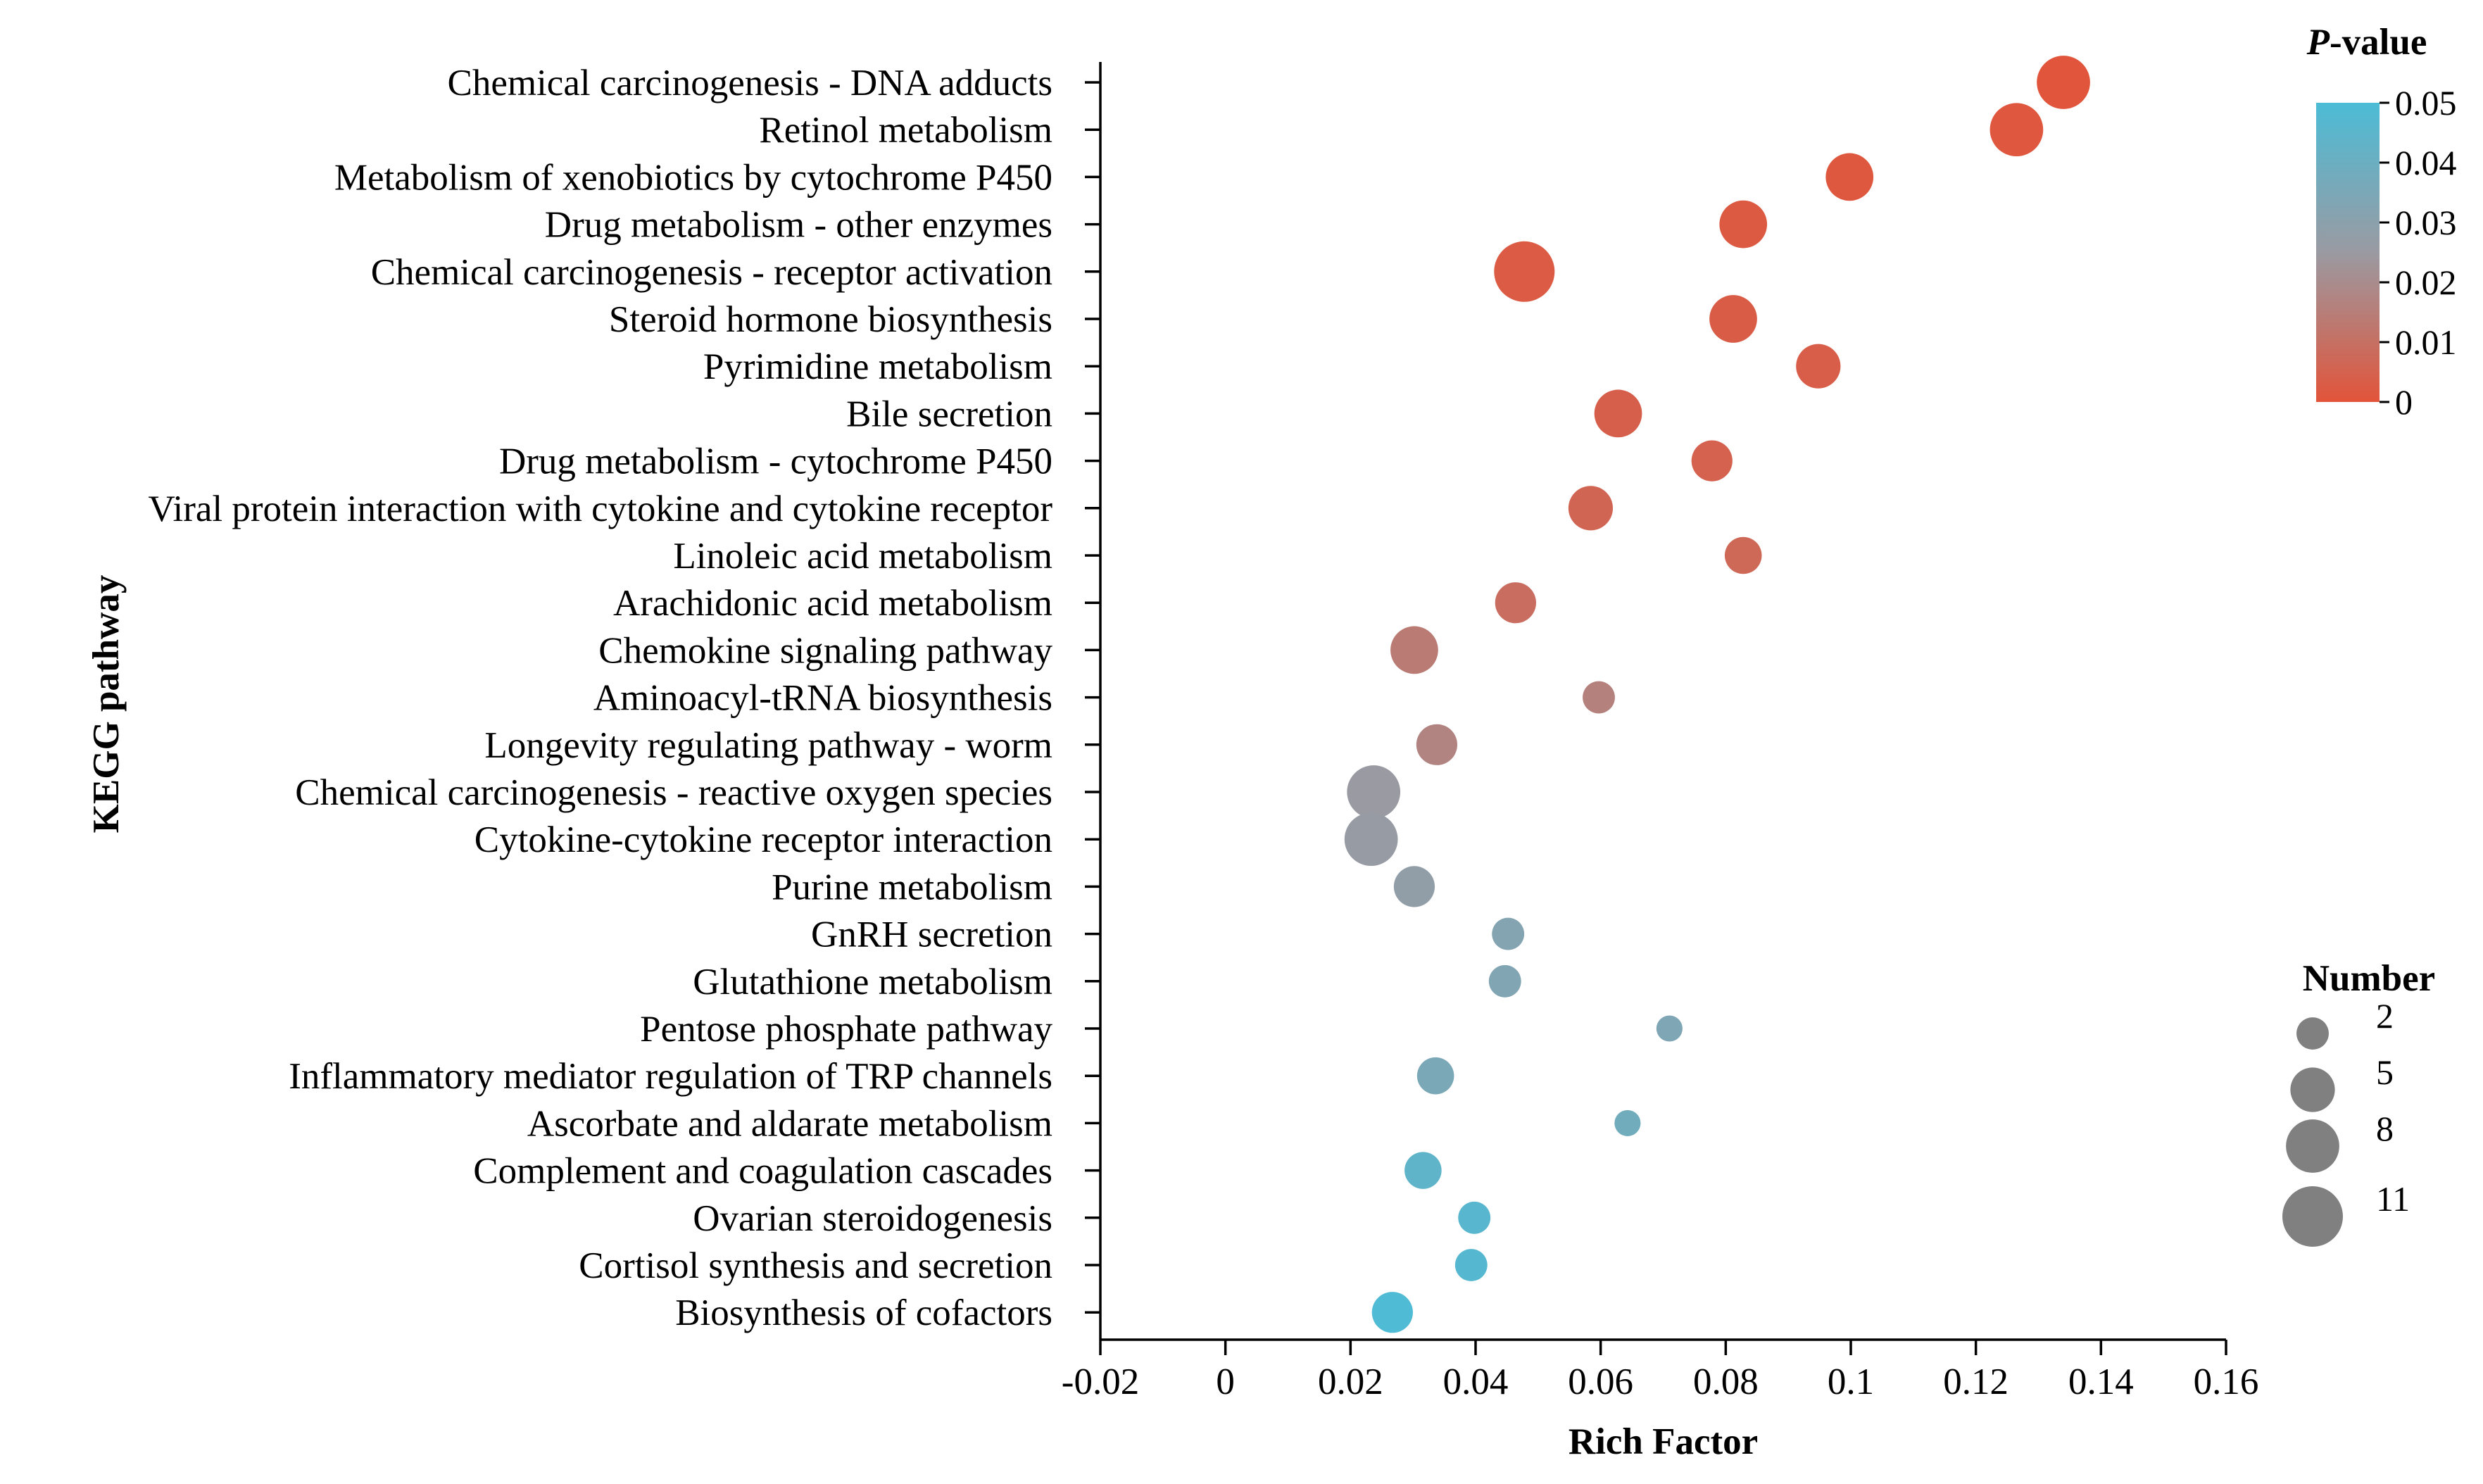 Image resolution: width=2483 pixels, height=1484 pixels. Describe the element at coordinates (749, 83) in the screenshot. I see `pathway-label: Chemical carcinogenesis - DNA adducts` at that location.